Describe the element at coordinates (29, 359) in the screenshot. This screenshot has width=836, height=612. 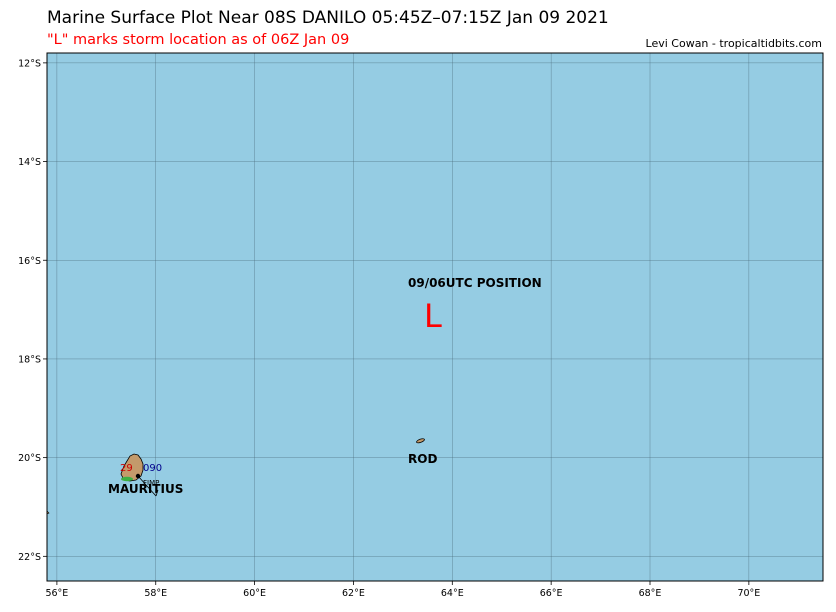
I see `tick-label-lat: 18°S` at that location.